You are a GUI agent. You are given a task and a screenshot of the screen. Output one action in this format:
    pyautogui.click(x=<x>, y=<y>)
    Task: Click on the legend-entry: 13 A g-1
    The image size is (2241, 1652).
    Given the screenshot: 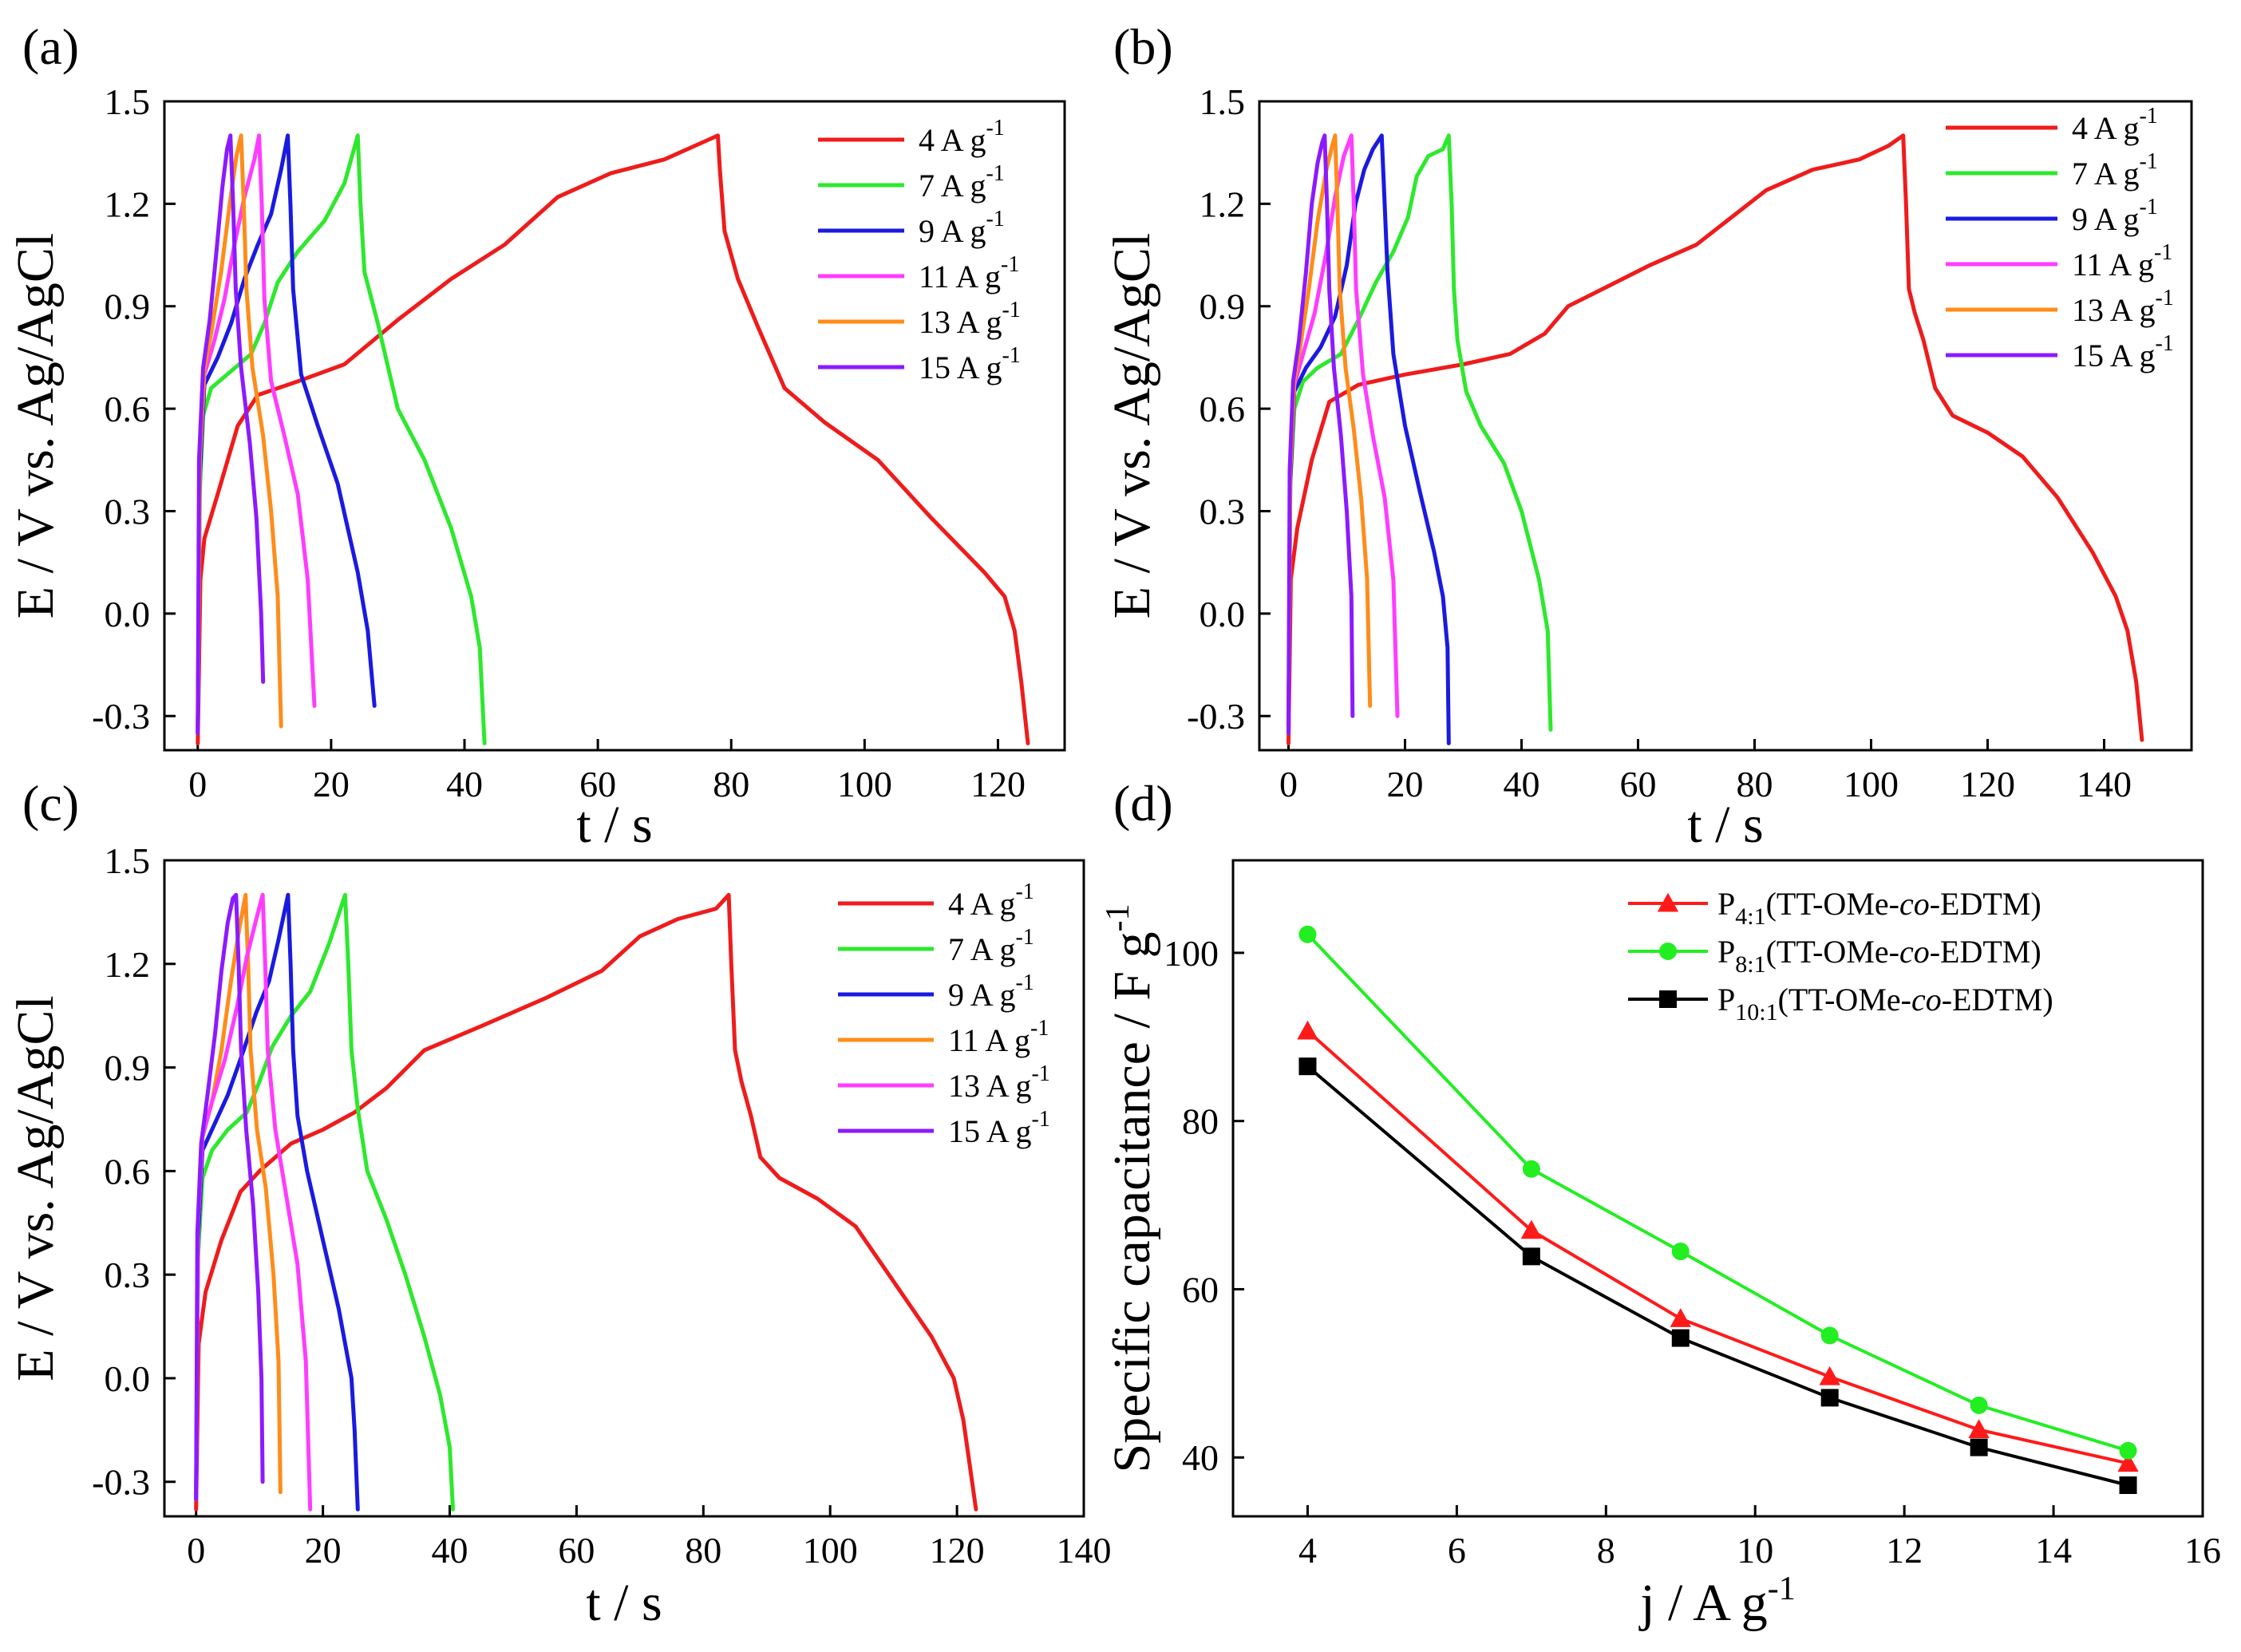 What is the action you would take?
    pyautogui.click(x=970, y=319)
    